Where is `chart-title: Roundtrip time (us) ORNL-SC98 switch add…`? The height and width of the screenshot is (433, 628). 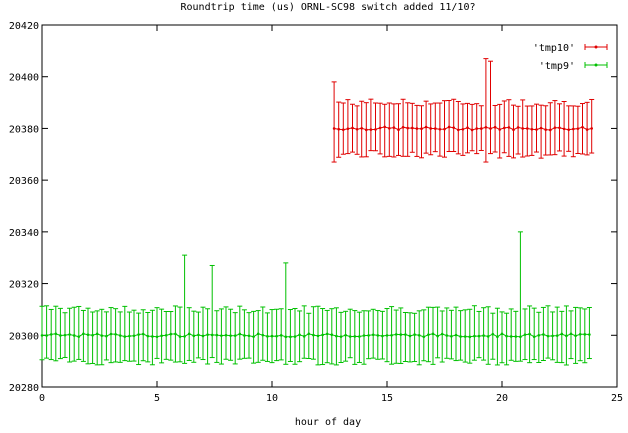 chart-title: Roundtrip time (us) ORNL-SC98 switch add… is located at coordinates (327, 7).